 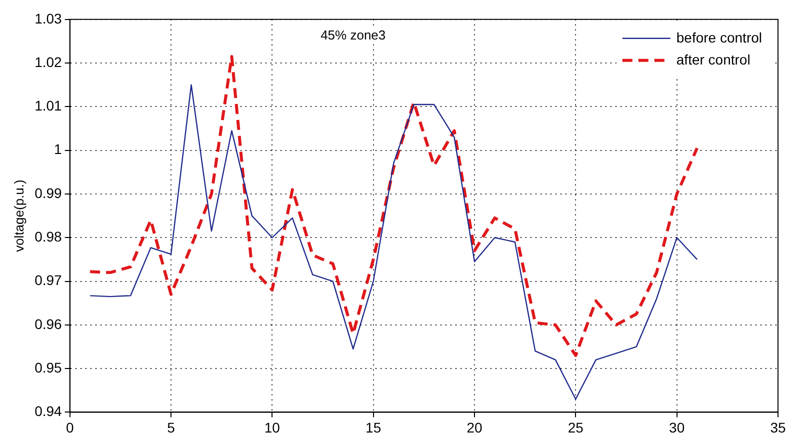 What do you see at coordinates (48, 367) in the screenshot?
I see `y-tick-label: 0.95` at bounding box center [48, 367].